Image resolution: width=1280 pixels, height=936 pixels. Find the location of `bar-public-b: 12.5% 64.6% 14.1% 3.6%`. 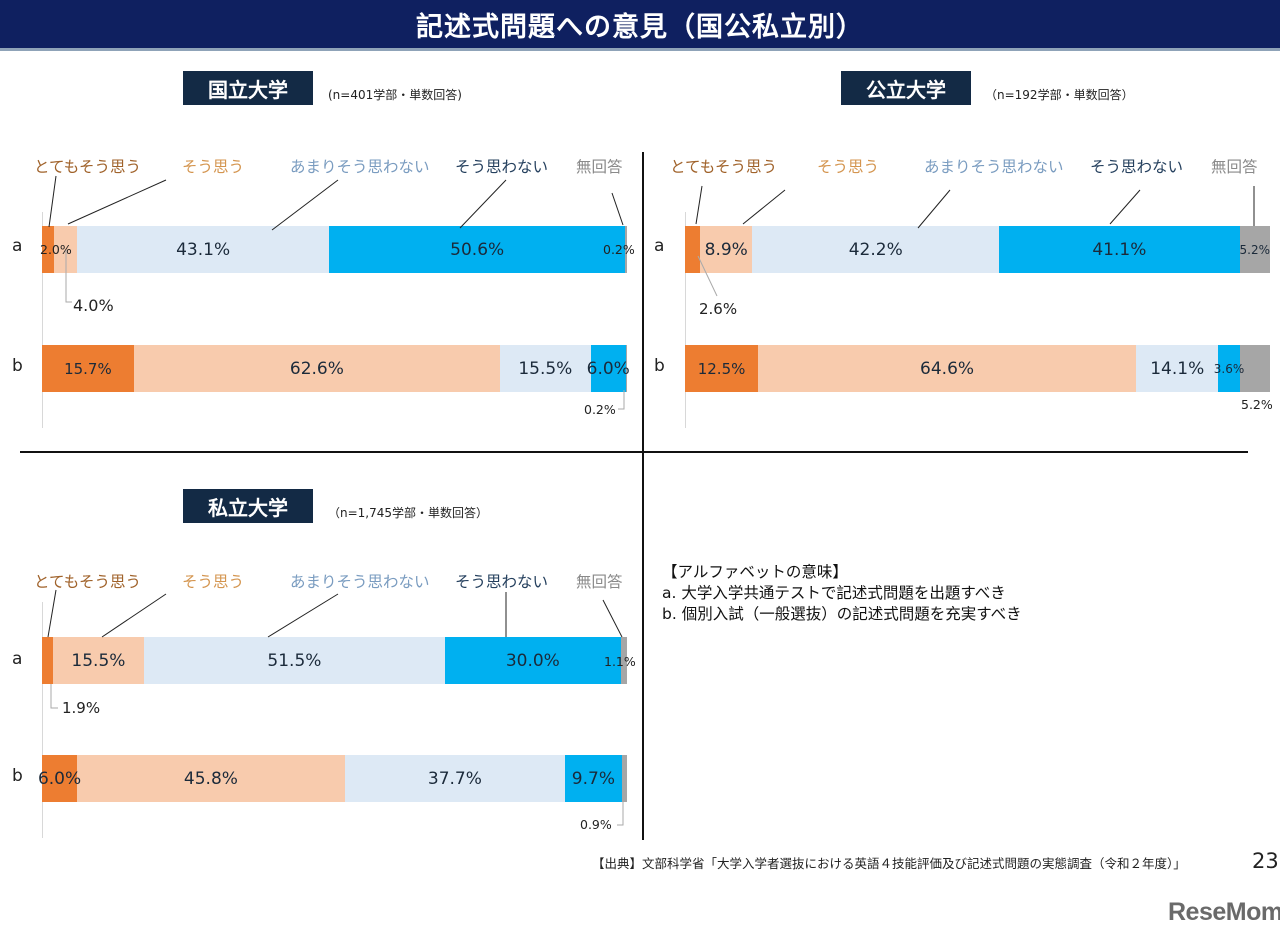

bar-public-b: 12.5% 64.6% 14.1% 3.6% is located at coordinates (977, 368).